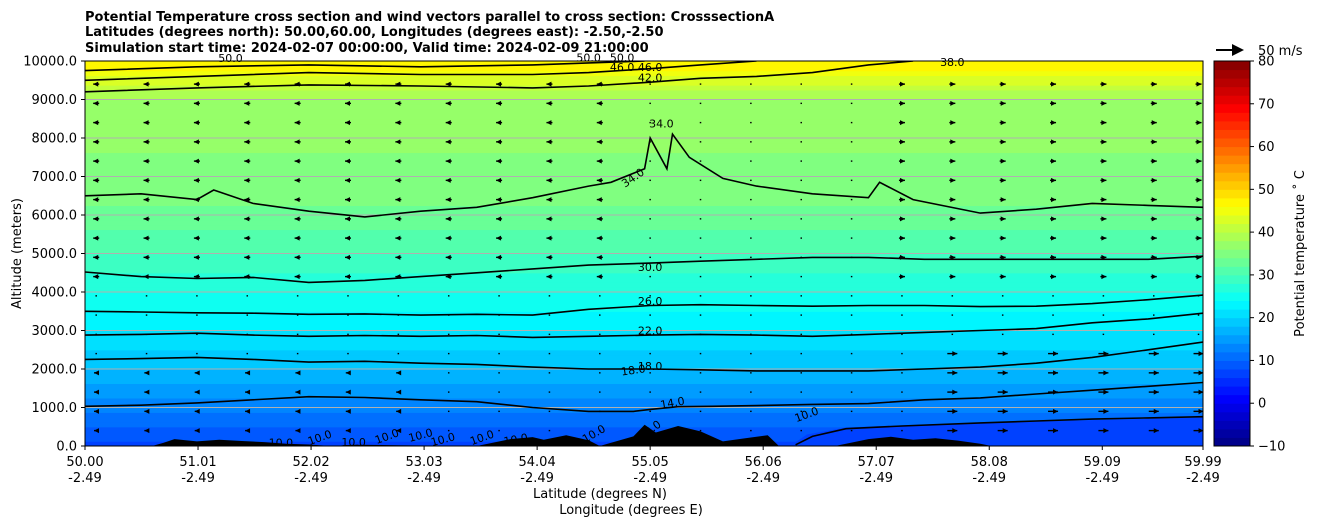 This screenshot has height=526, width=1320. Describe the element at coordinates (423, 462) in the screenshot. I see `x-tick-label-lat: 53.03` at that location.